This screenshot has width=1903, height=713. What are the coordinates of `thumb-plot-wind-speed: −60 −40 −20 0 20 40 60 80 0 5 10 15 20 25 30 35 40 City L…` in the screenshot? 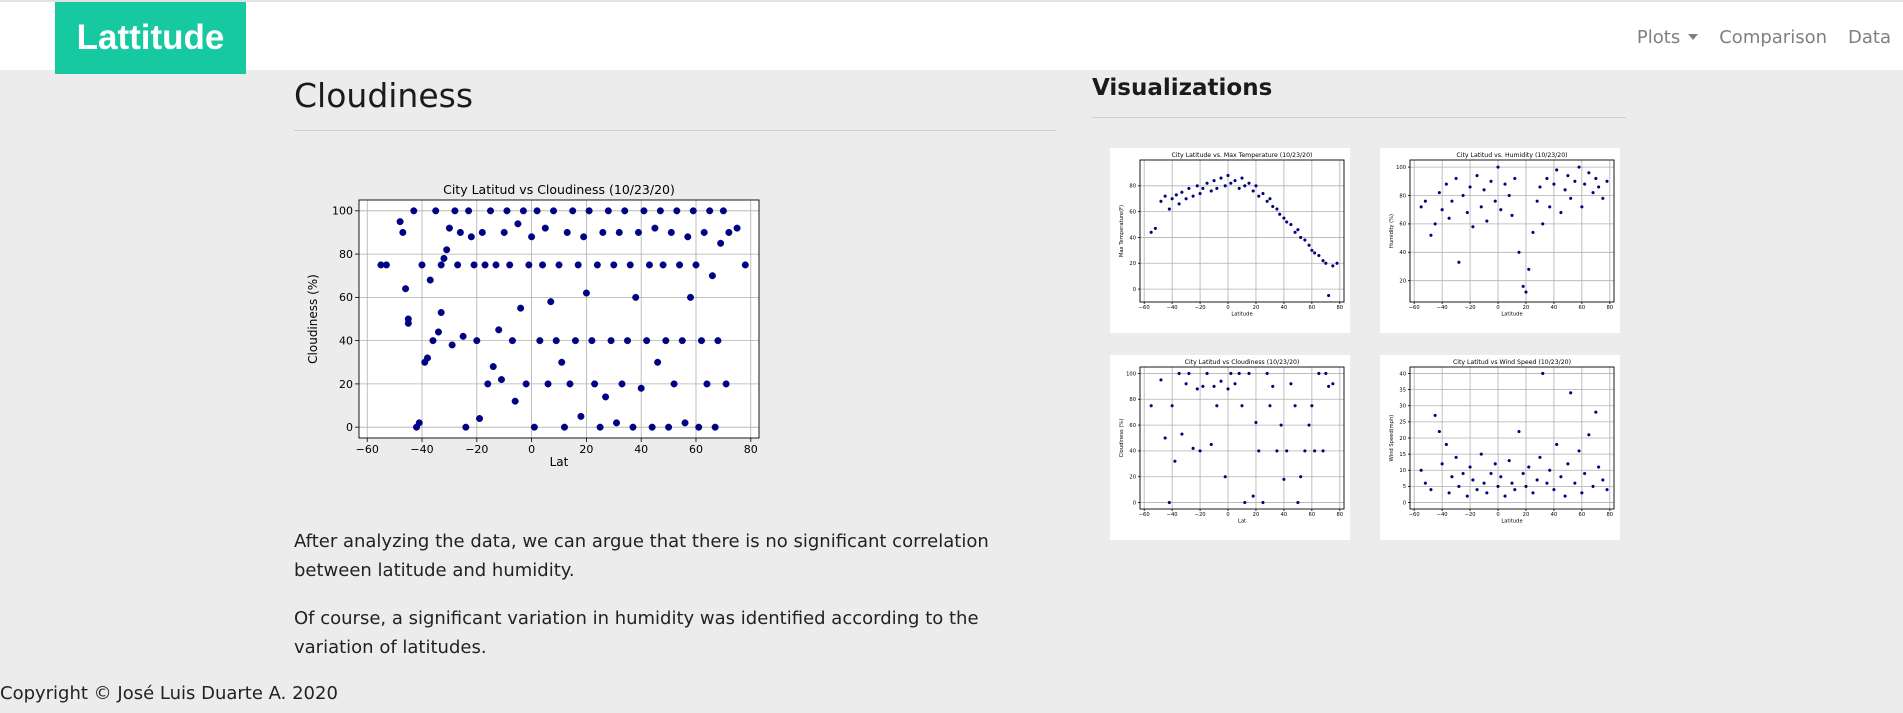 It's located at (1500, 447).